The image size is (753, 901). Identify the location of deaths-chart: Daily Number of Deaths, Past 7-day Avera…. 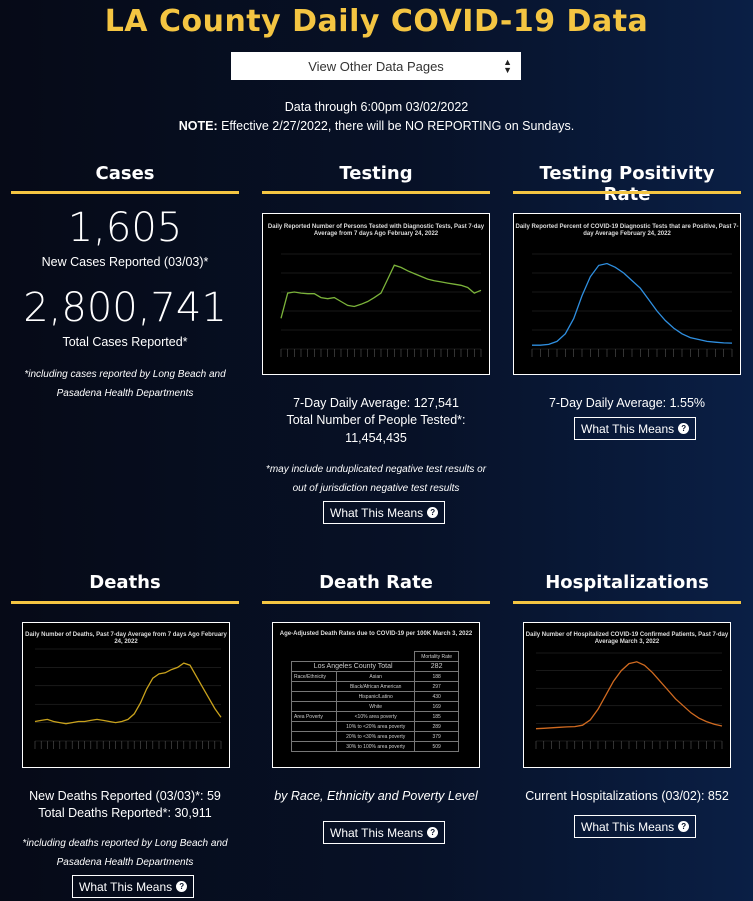
(126, 695).